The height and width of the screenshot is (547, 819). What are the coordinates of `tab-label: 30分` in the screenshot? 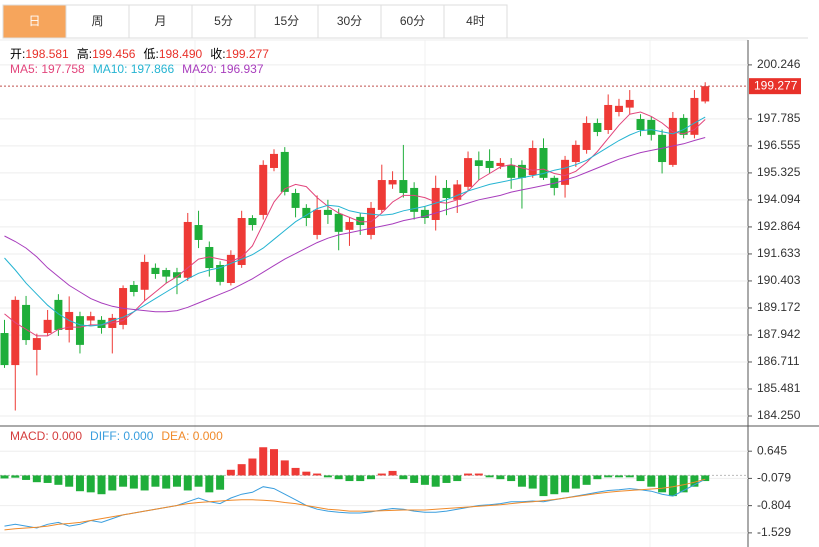 It's located at (349, 21).